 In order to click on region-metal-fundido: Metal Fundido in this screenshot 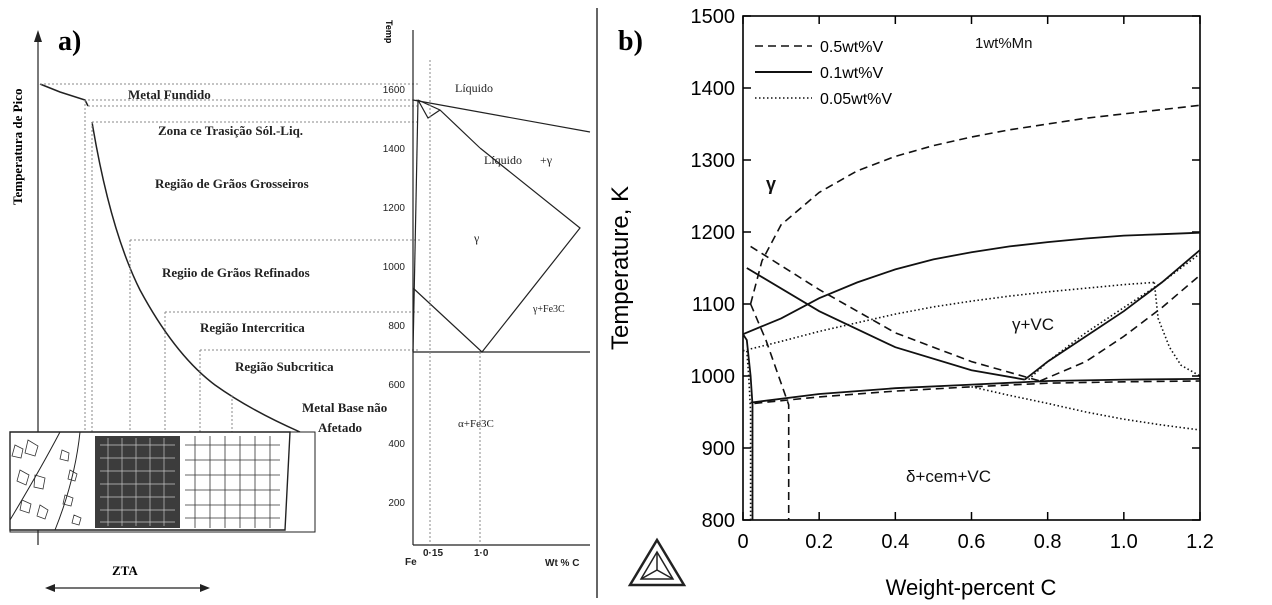, I will do `click(169, 94)`.